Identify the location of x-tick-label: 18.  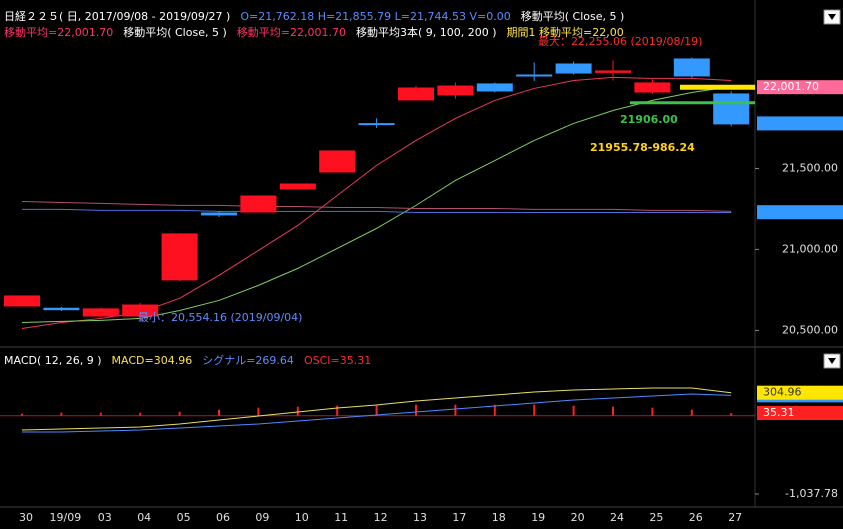
(499, 517).